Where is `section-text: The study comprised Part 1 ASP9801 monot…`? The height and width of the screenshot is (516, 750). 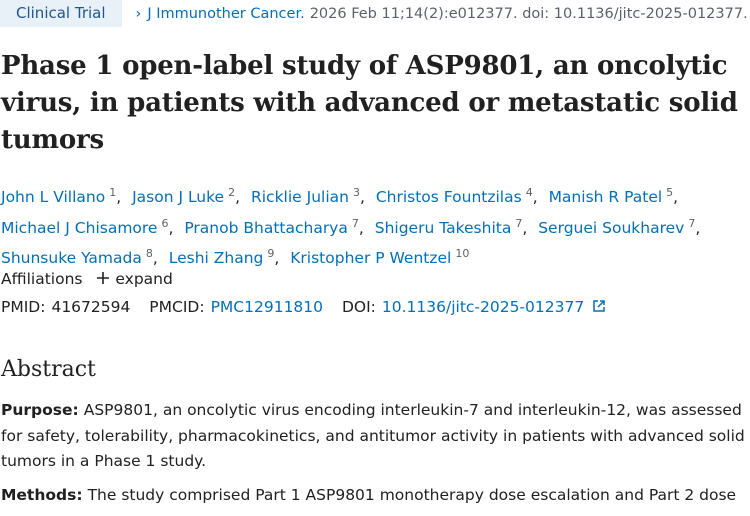 section-text: The study comprised Part 1 ASP9801 monot… is located at coordinates (412, 494).